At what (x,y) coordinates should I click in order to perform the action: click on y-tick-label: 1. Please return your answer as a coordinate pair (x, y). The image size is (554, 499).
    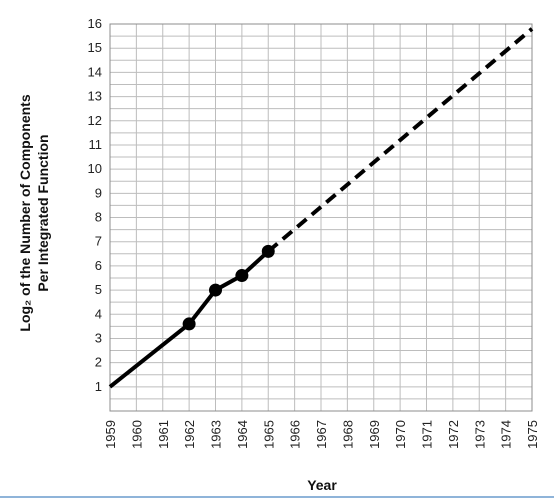
    Looking at the image, I should click on (98, 386).